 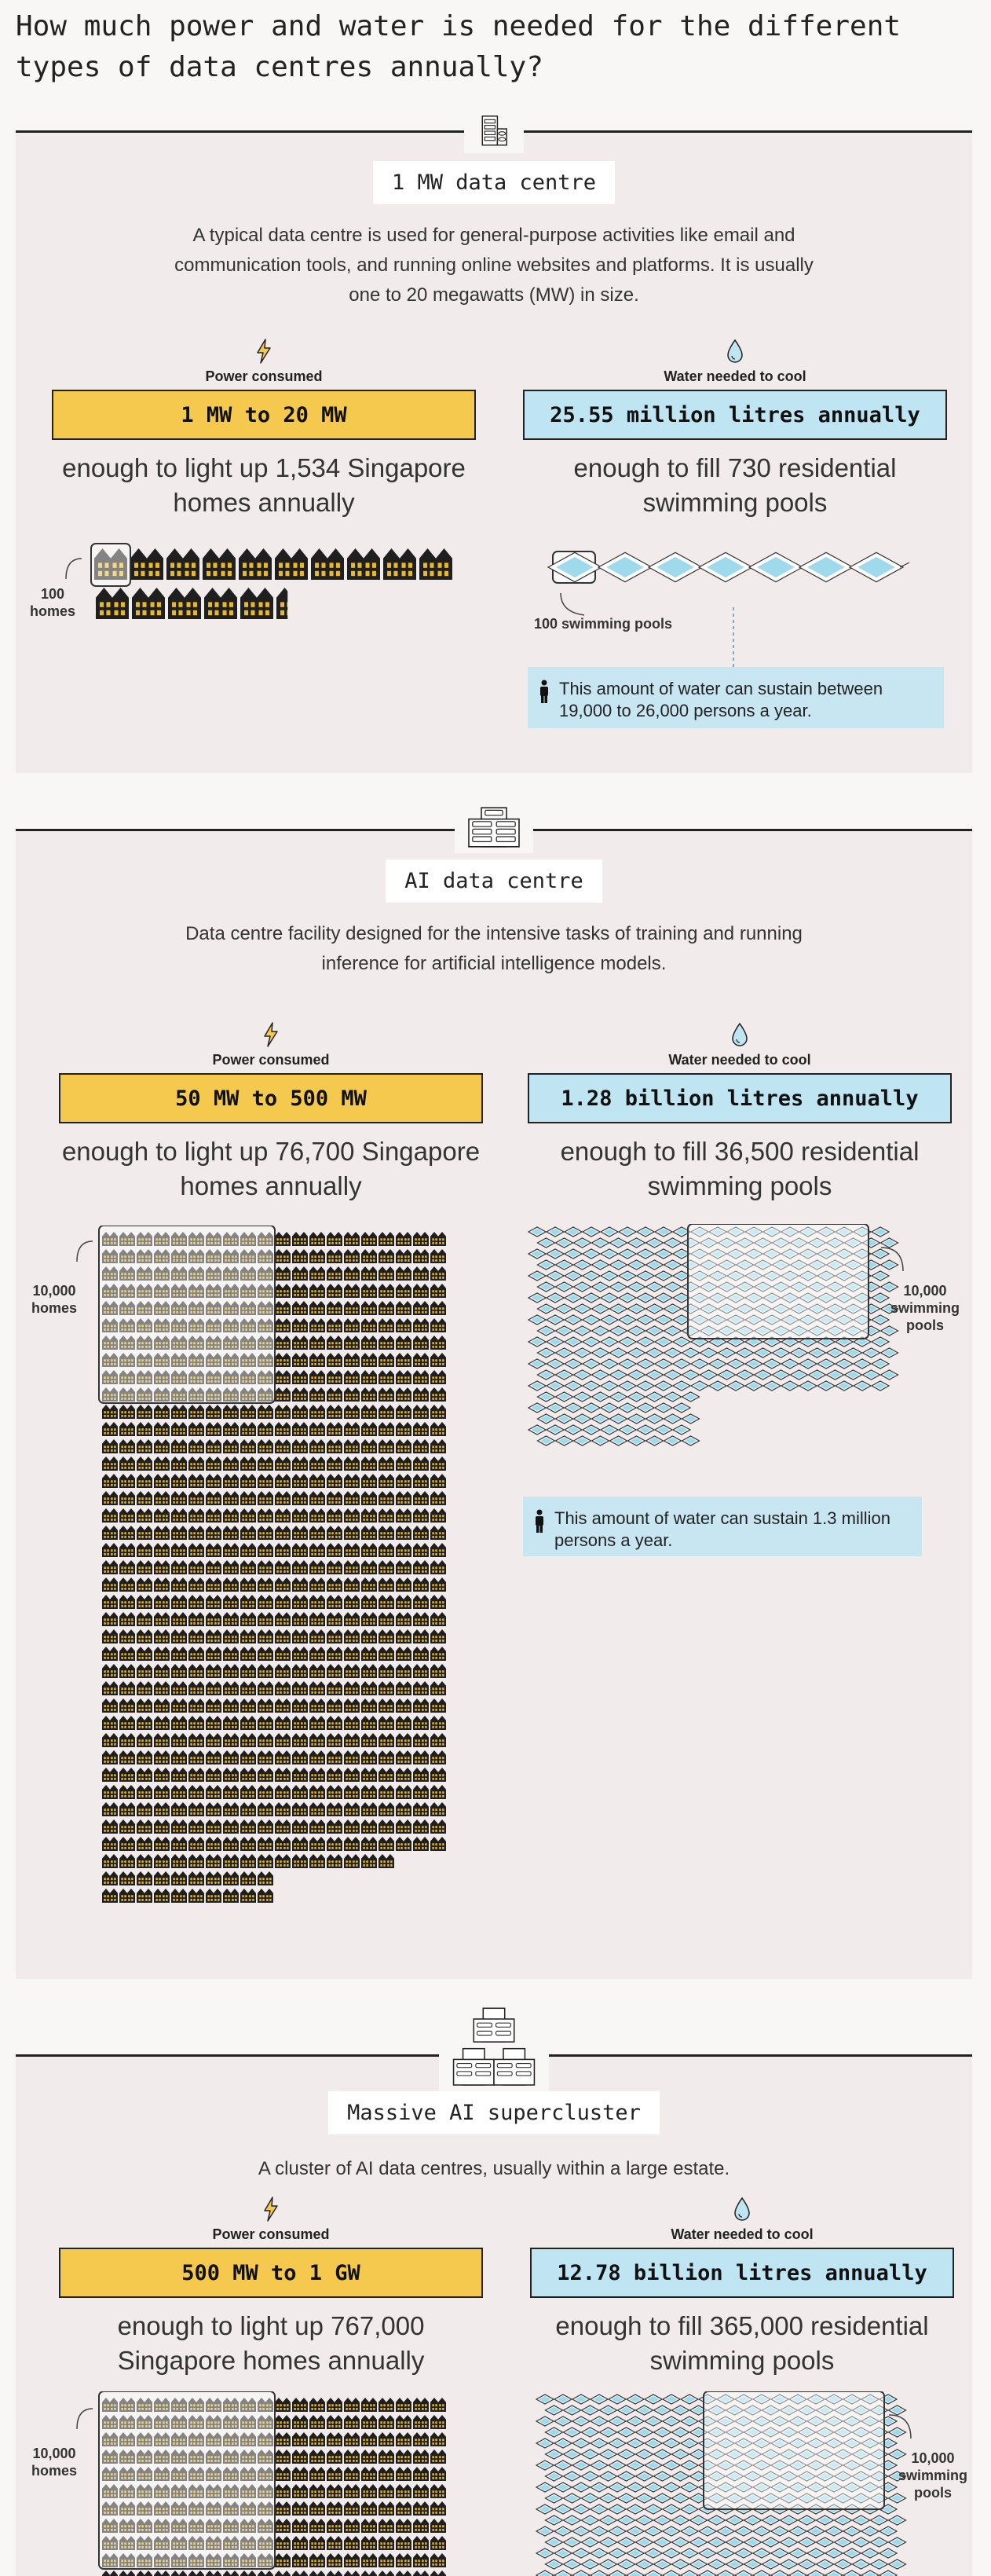 What do you see at coordinates (904, 565) in the screenshot?
I see `swimming-pool-icon-partial` at bounding box center [904, 565].